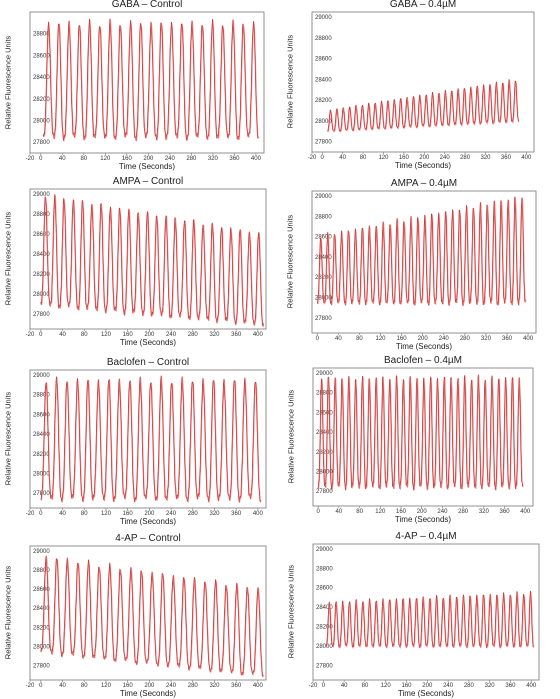  Describe the element at coordinates (323, 122) in the screenshot. I see `y-tick-label: 28000` at that location.